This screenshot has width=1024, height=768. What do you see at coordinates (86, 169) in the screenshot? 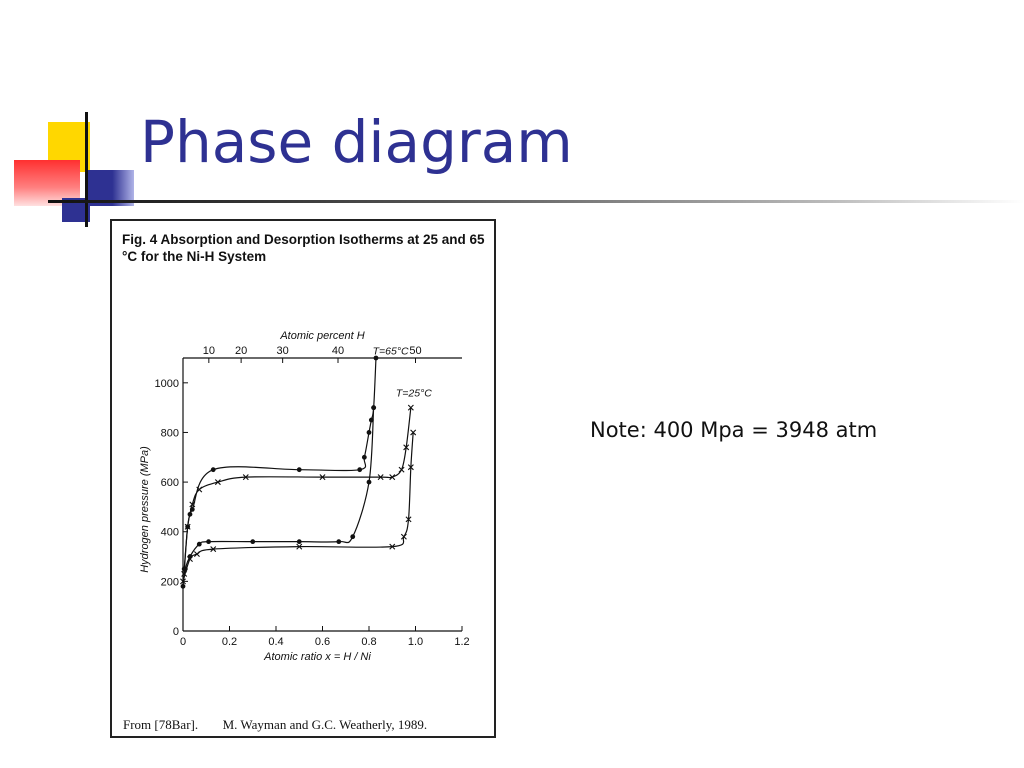
I see `deco-vertical-line` at bounding box center [86, 169].